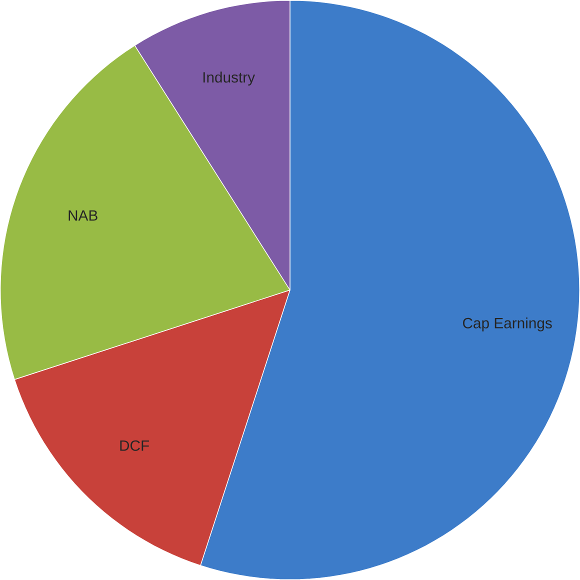  I want to click on slice-label: Cap Earnings, so click(507, 324).